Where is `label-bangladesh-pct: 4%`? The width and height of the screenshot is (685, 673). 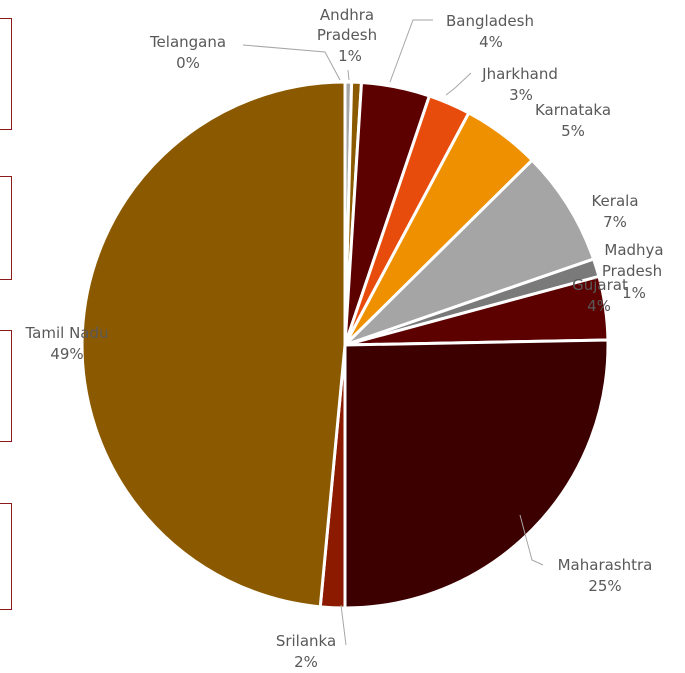
label-bangladesh-pct: 4% is located at coordinates (491, 42).